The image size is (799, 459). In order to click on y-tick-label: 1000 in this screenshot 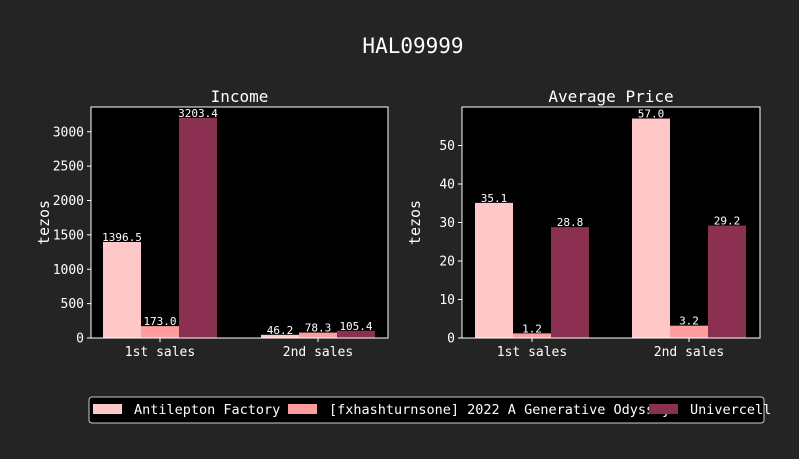, I will do `click(68, 270)`.